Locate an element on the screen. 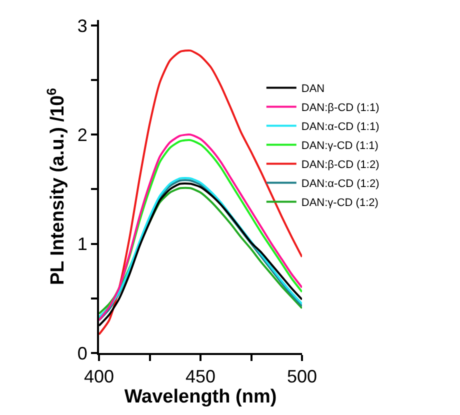 This screenshot has height=415, width=460. x-axis-title: Wavelength (nm) is located at coordinates (200, 397).